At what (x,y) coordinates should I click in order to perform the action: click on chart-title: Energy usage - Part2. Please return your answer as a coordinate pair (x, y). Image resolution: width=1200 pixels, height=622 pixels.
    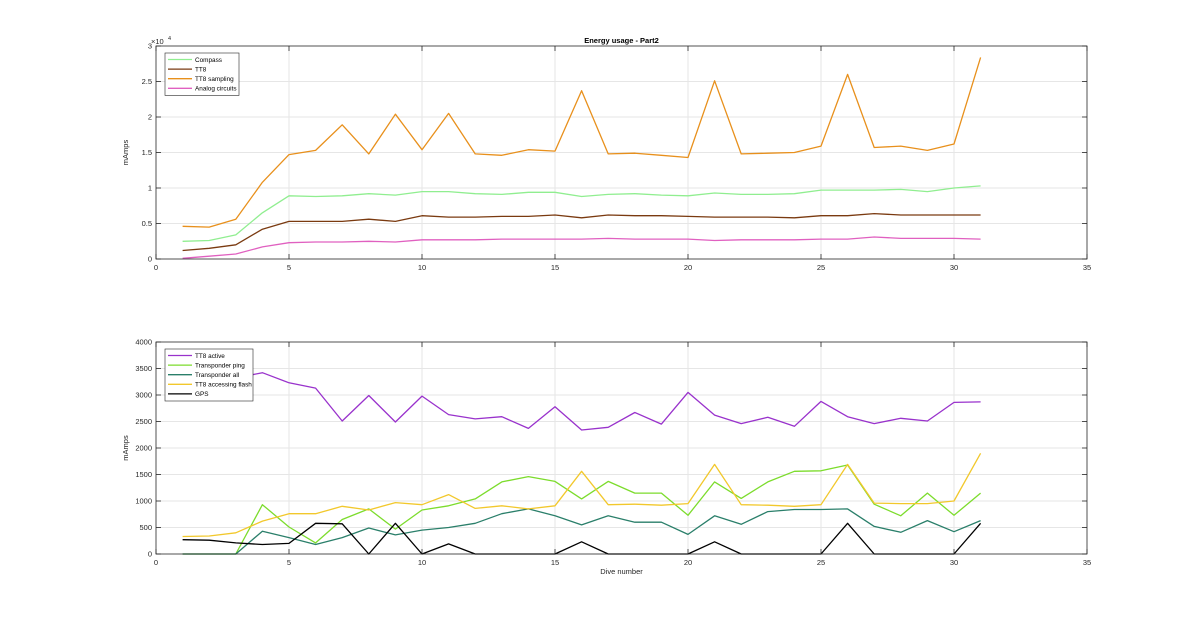
    Looking at the image, I should click on (621, 40).